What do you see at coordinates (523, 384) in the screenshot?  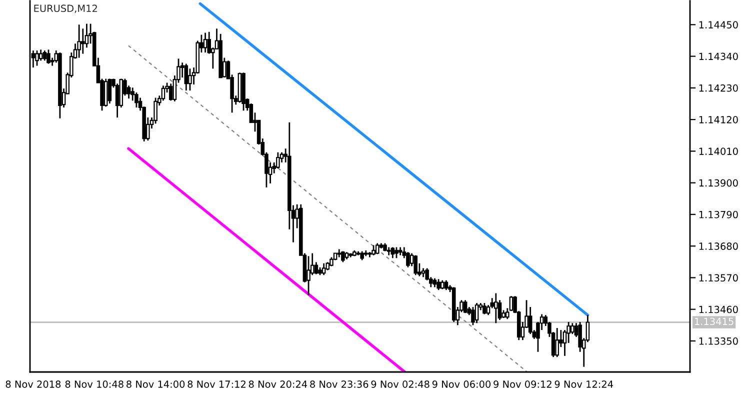 I see `x-tick-label: 9 Nov 09:12` at bounding box center [523, 384].